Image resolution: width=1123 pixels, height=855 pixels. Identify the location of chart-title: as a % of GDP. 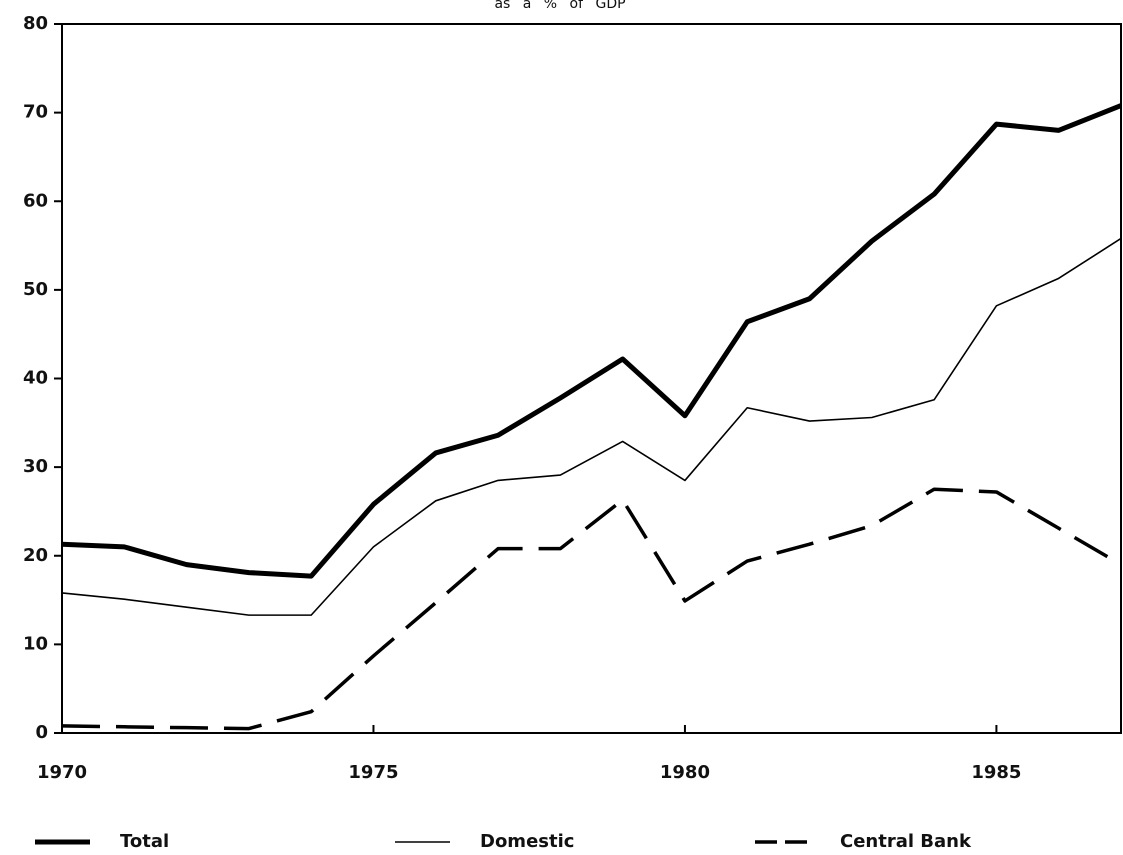
(559, 6).